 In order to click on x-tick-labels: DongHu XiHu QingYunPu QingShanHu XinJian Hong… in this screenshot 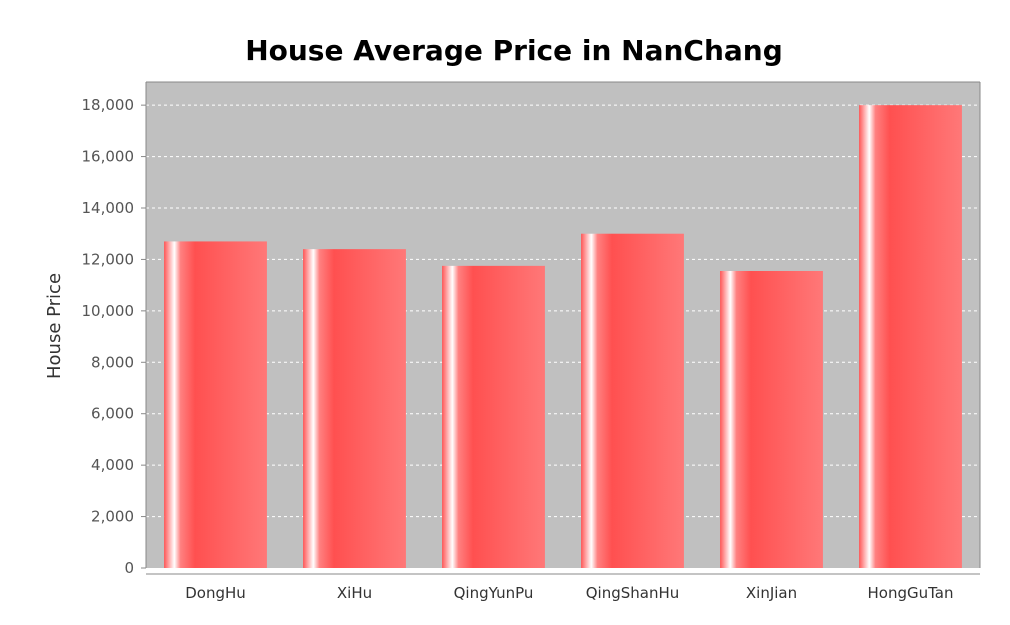, I will do `click(569, 593)`.